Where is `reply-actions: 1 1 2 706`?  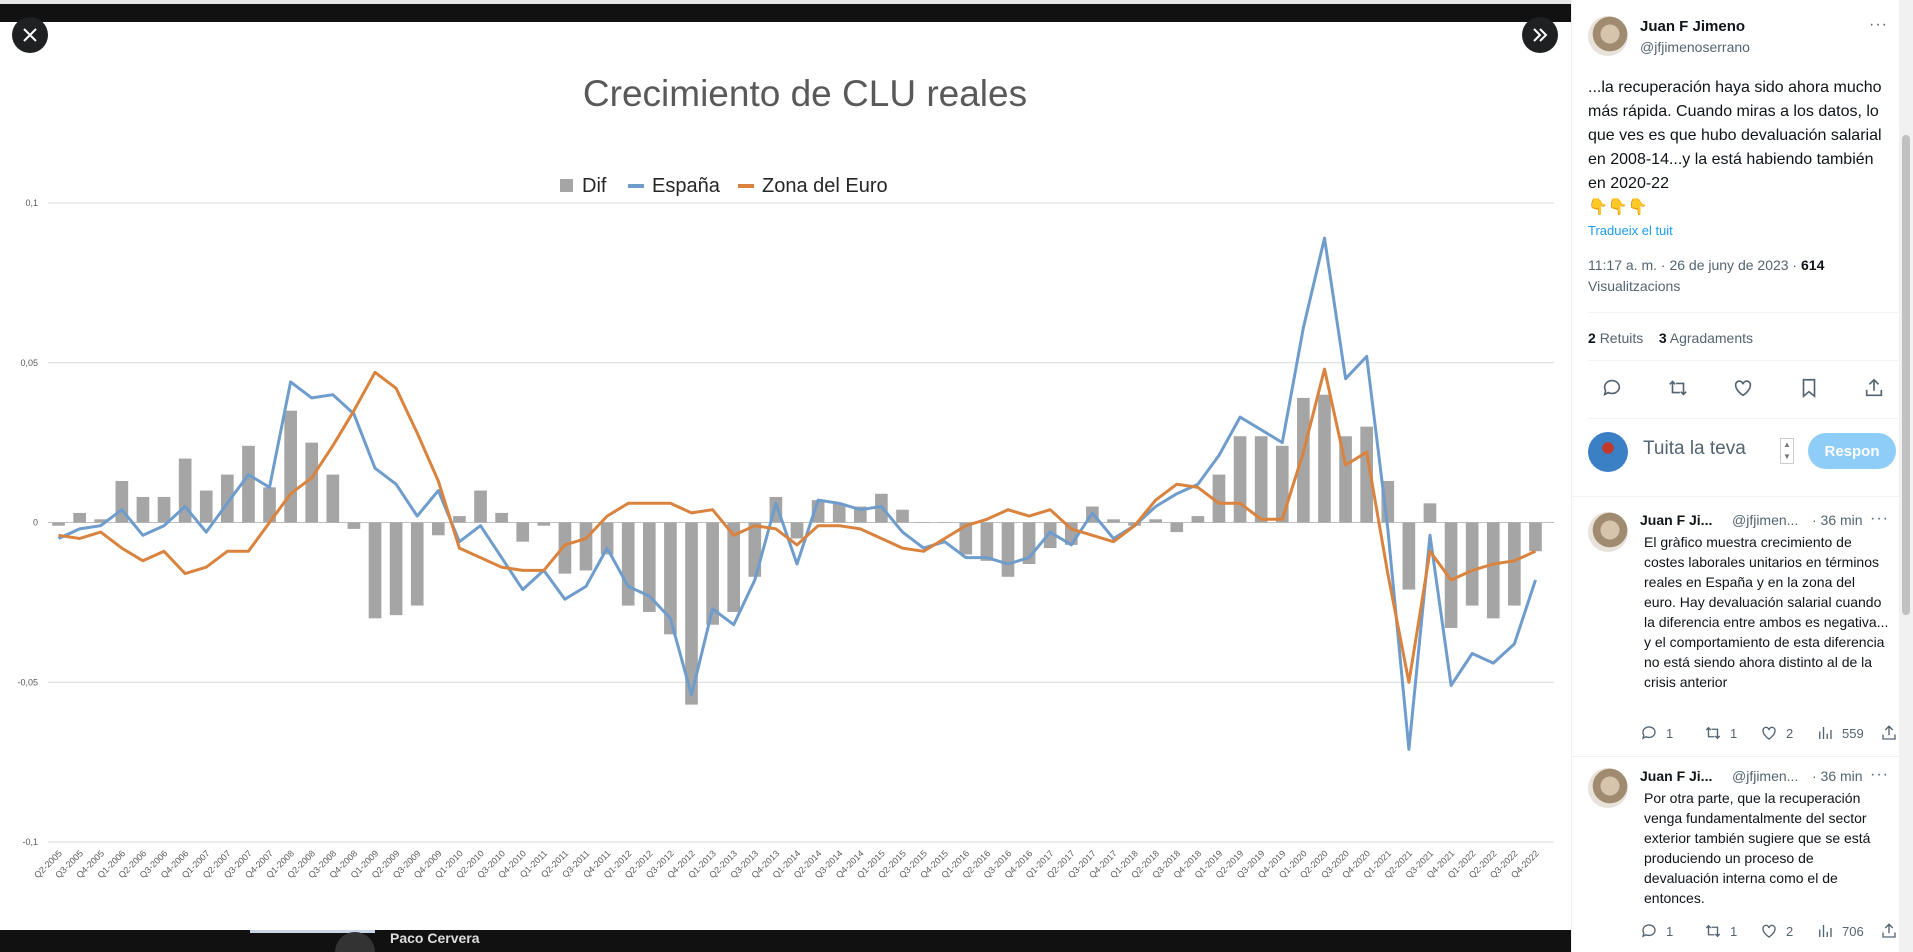
reply-actions: 1 1 2 706 is located at coordinates (1770, 931).